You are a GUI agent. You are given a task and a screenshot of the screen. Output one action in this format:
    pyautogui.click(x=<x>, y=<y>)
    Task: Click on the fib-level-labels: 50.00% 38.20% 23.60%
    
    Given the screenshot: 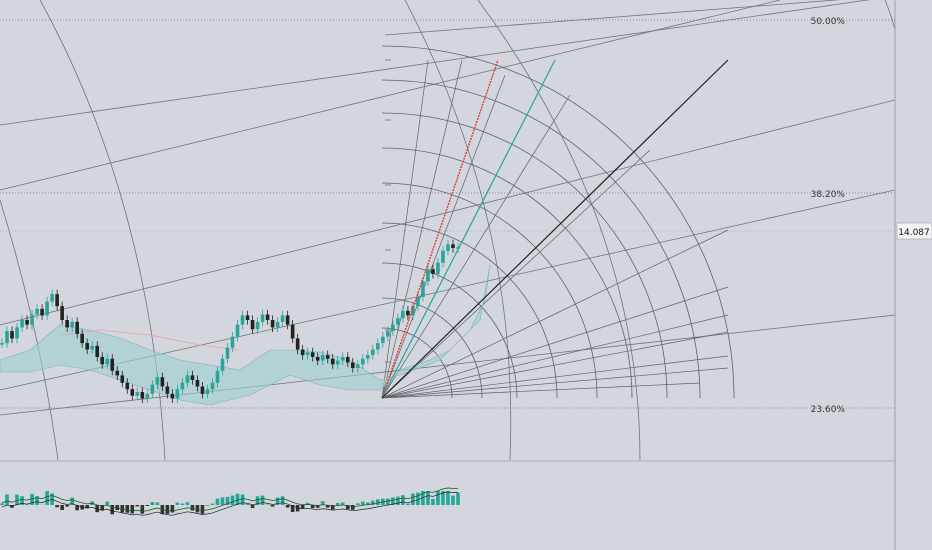 What is the action you would take?
    pyautogui.click(x=828, y=216)
    